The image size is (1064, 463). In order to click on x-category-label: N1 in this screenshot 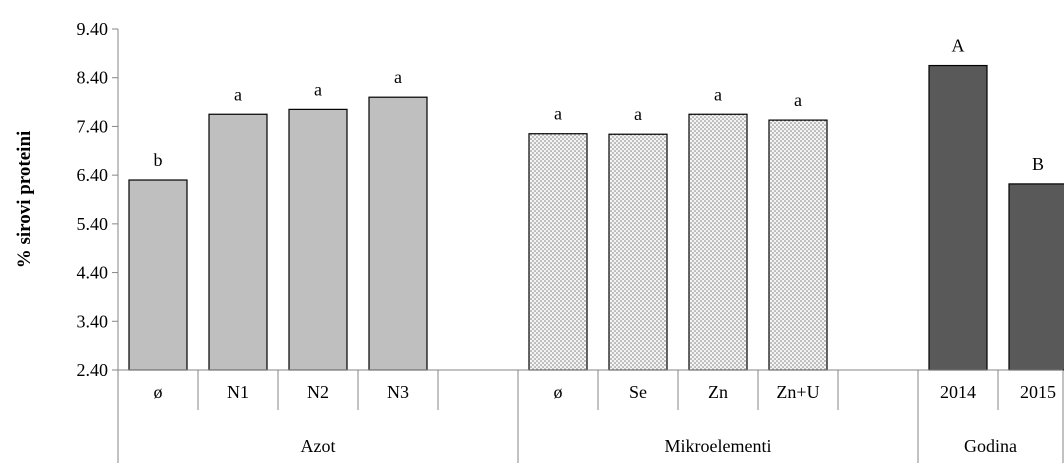, I will do `click(238, 392)`.